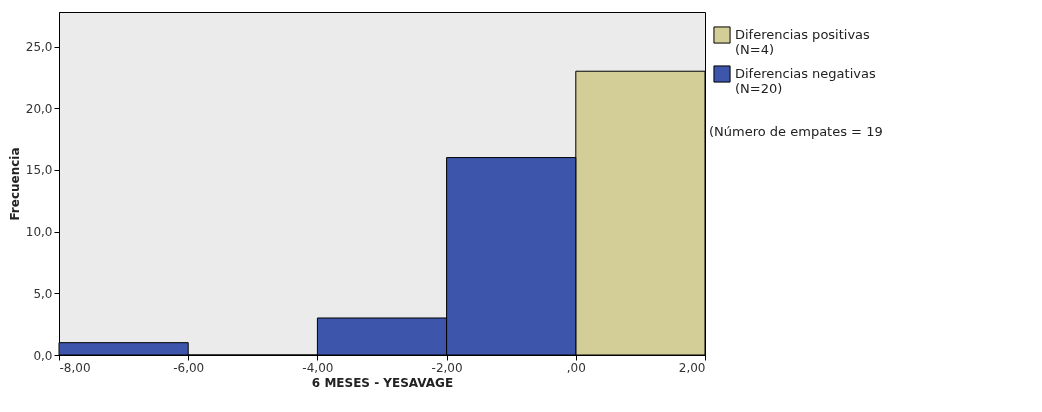 The width and height of the screenshot is (1042, 412). Describe the element at coordinates (796, 131) in the screenshot. I see `text: (Número de empates = 19` at that location.